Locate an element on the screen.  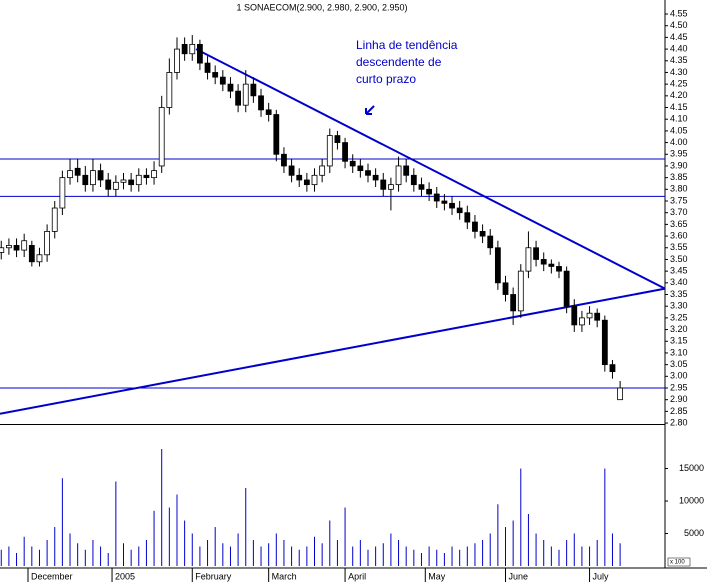
y-tick-label: 4.30 is located at coordinates (679, 72).